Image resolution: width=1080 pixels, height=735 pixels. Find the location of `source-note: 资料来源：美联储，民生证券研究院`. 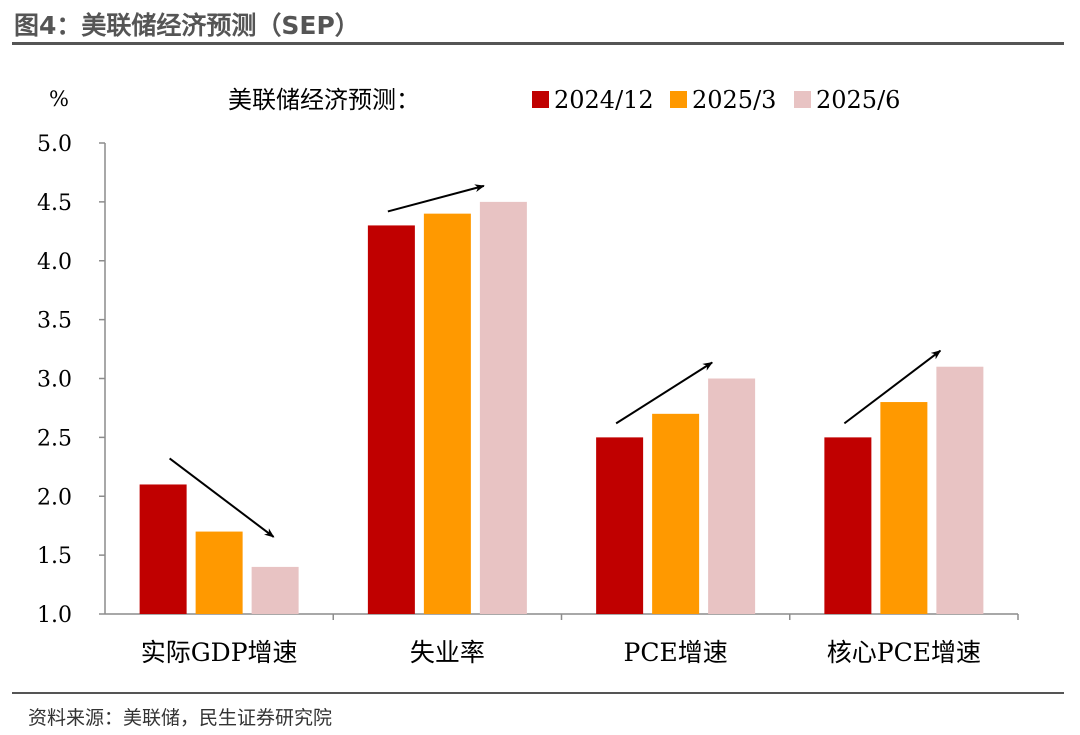

source-note: 资料来源：美联储，民生证券研究院 is located at coordinates (180, 718).